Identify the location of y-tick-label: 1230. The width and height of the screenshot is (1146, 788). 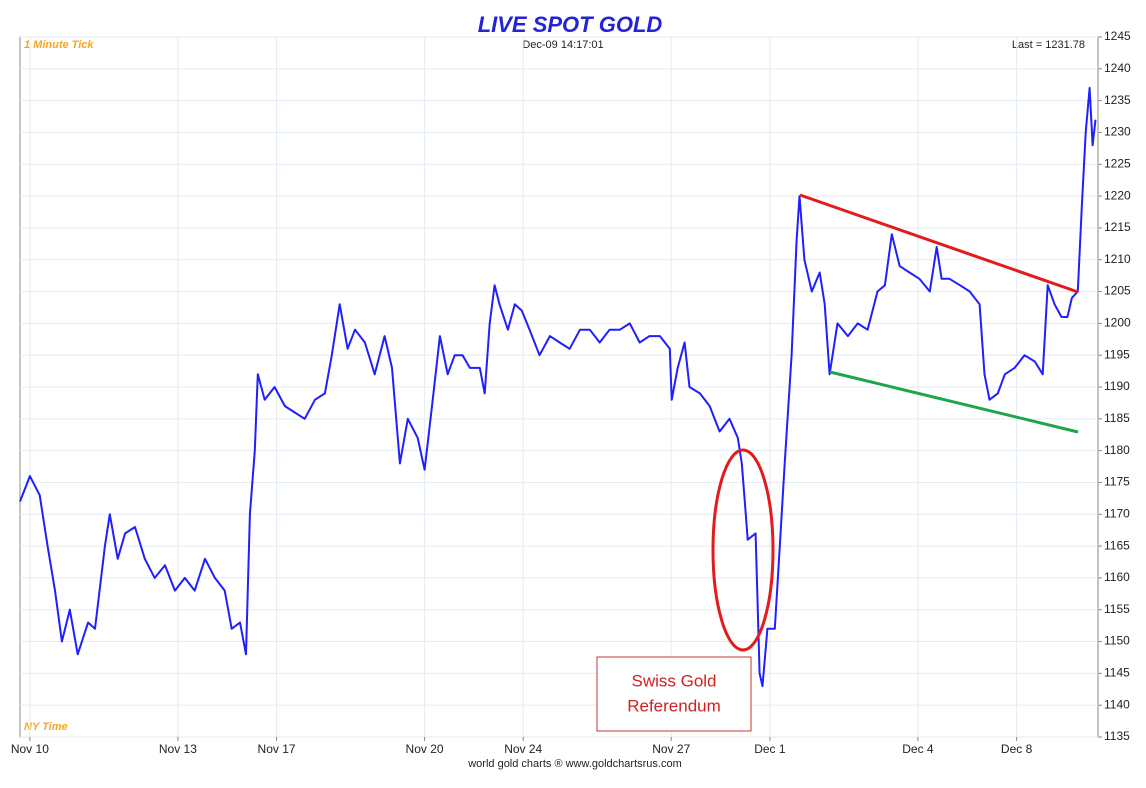
(1117, 132).